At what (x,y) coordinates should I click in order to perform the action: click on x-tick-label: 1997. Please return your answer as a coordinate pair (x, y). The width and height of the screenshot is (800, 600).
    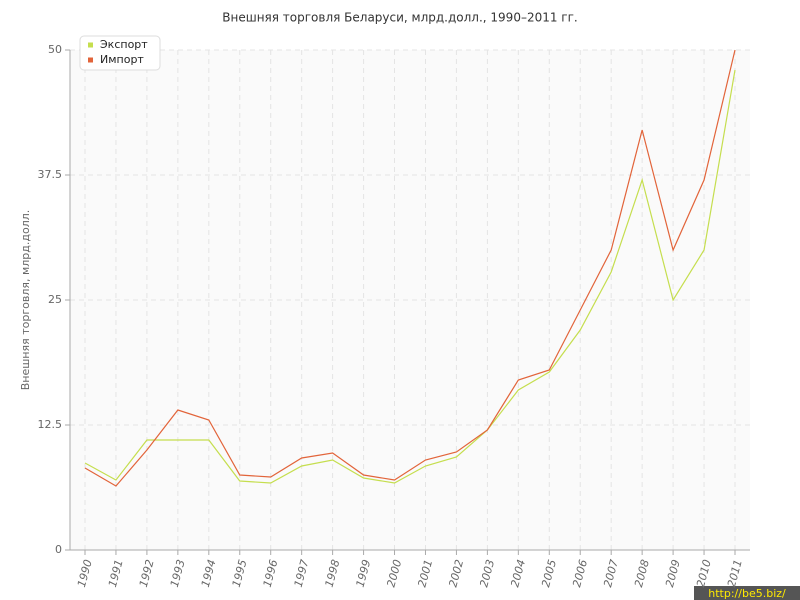
    Looking at the image, I should click on (302, 573).